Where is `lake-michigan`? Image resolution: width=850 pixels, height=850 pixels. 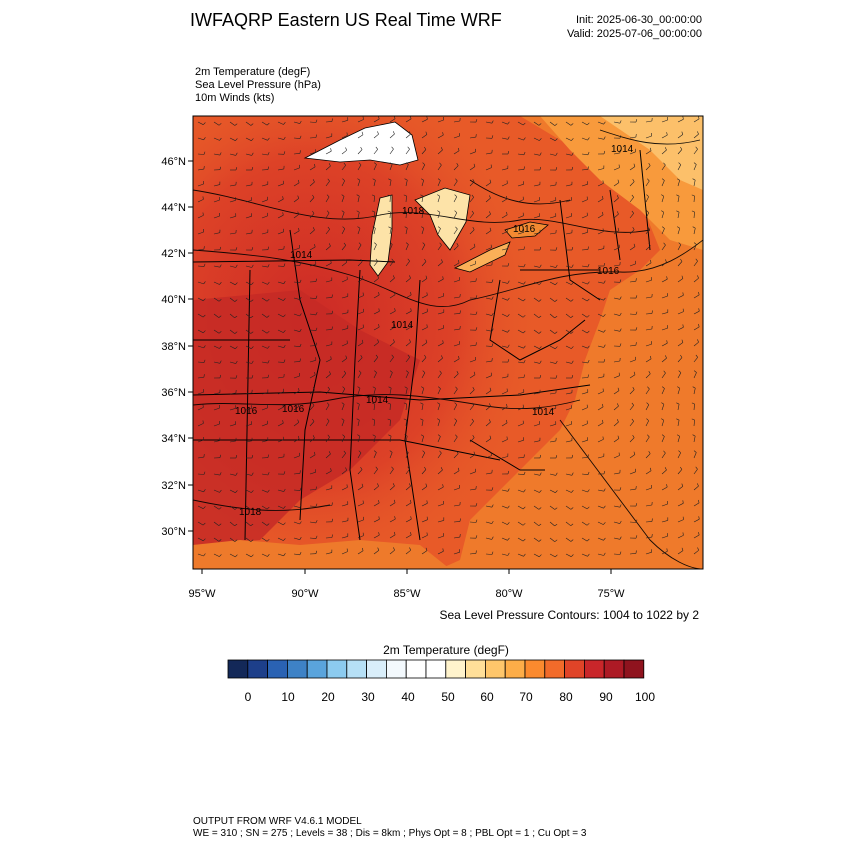 lake-michigan is located at coordinates (381, 235).